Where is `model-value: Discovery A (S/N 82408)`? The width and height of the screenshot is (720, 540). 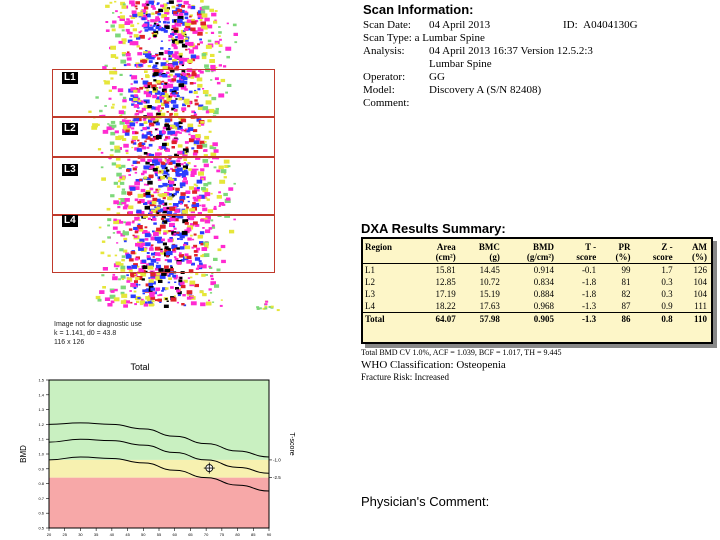 model-value: Discovery A (S/N 82408) is located at coordinates (485, 90).